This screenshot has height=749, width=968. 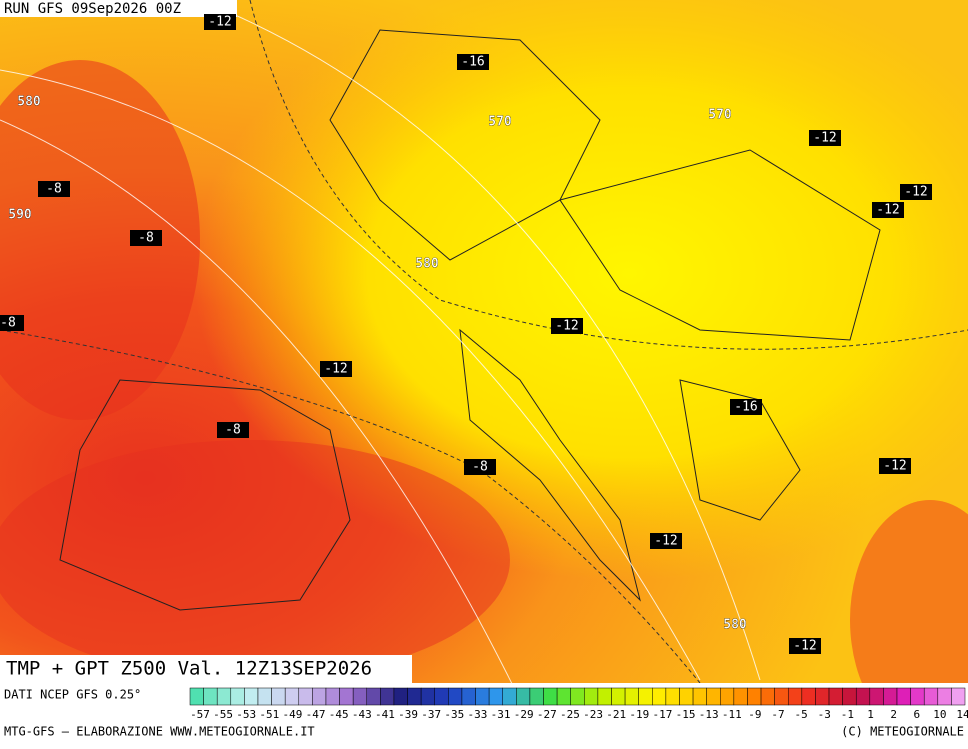 What do you see at coordinates (686, 714) in the screenshot?
I see `colorbar-tick-label: -15` at bounding box center [686, 714].